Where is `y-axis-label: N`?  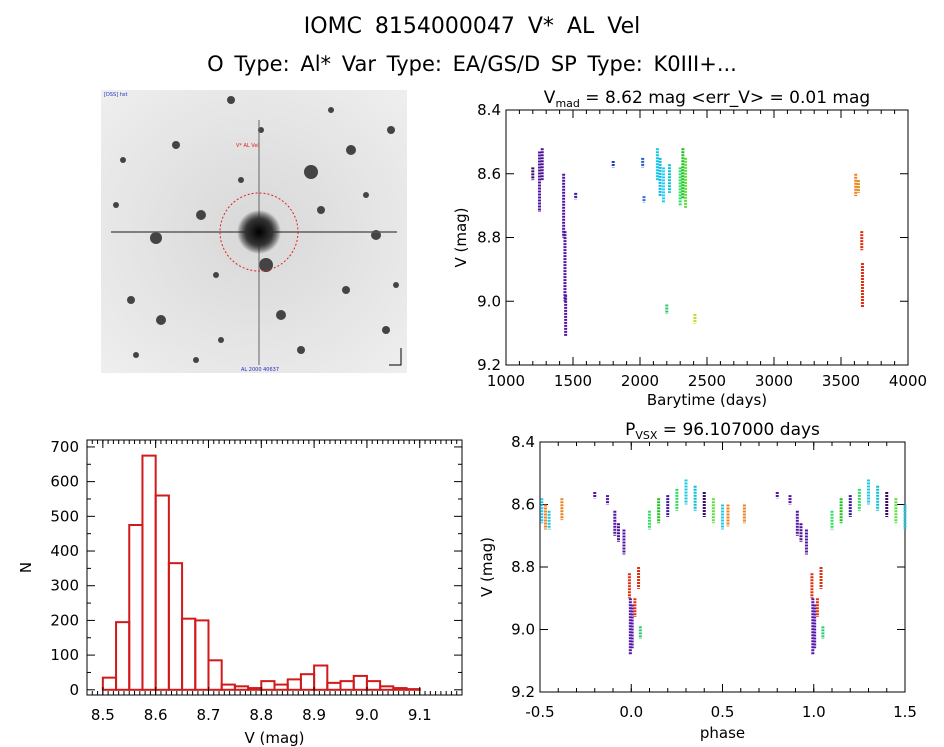 y-axis-label: N is located at coordinates (26, 567).